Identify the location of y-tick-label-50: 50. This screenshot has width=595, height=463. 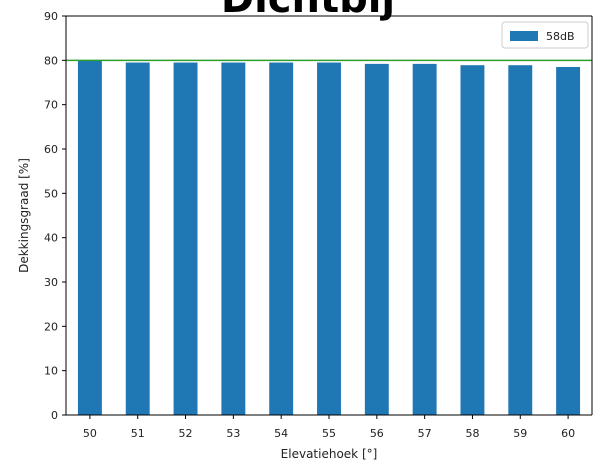
(51, 193).